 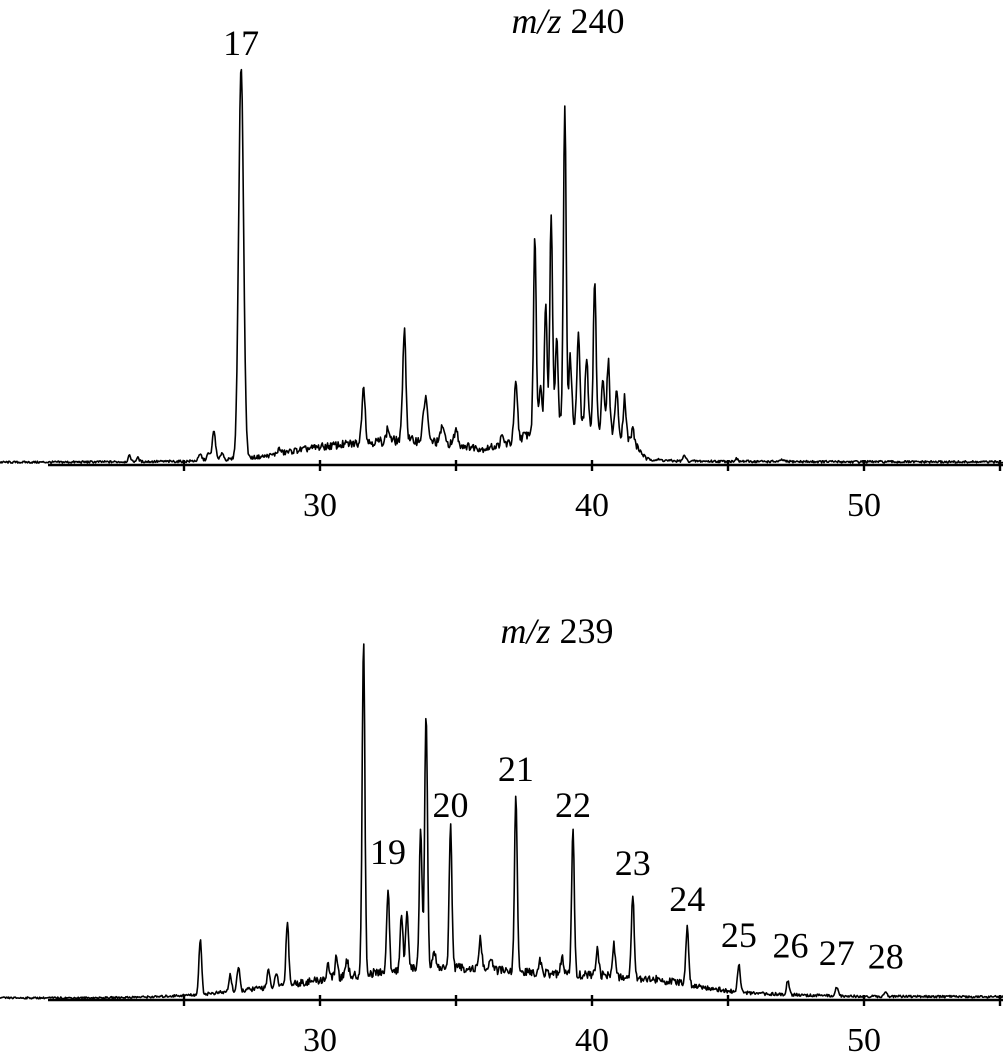 What do you see at coordinates (739, 935) in the screenshot?
I see `peak-label: 25` at bounding box center [739, 935].